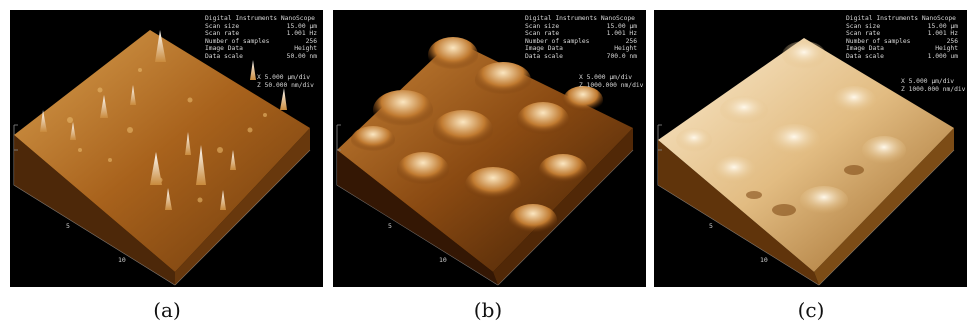 The width and height of the screenshot is (970, 327). I want to click on meta-row: Data scale 1.000 um, so click(902, 56).